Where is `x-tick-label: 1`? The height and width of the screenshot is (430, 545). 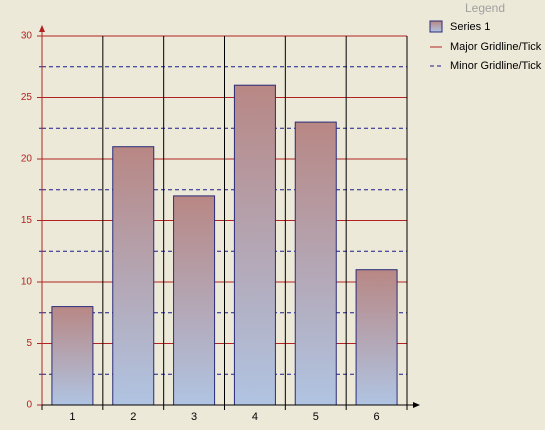 x-tick-label: 1 is located at coordinates (72, 417).